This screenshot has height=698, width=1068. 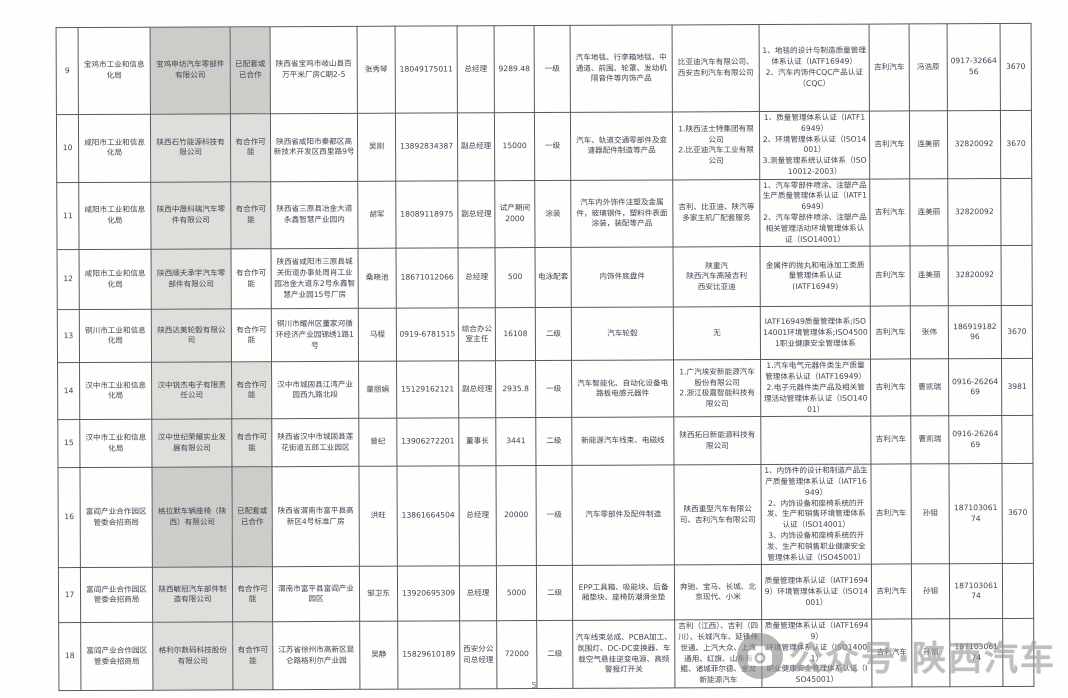 What do you see at coordinates (115, 336) in the screenshot?
I see `cell-recommending-bureau: 铜川市工业和信息化局` at bounding box center [115, 336].